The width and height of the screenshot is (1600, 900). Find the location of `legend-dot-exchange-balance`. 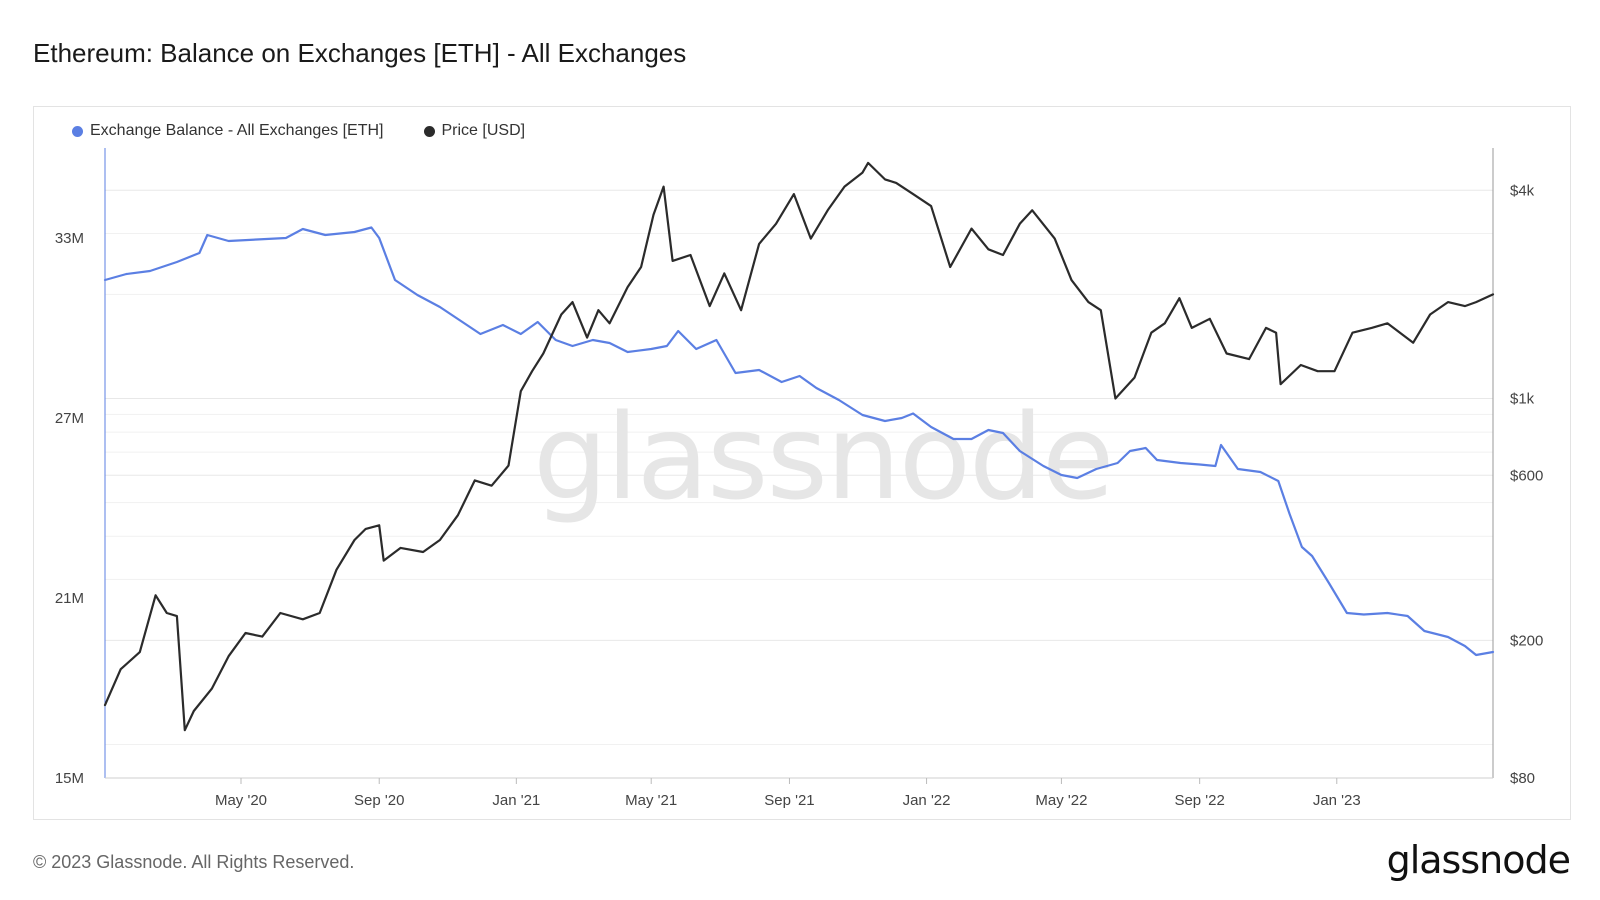

legend-dot-exchange-balance is located at coordinates (77, 131).